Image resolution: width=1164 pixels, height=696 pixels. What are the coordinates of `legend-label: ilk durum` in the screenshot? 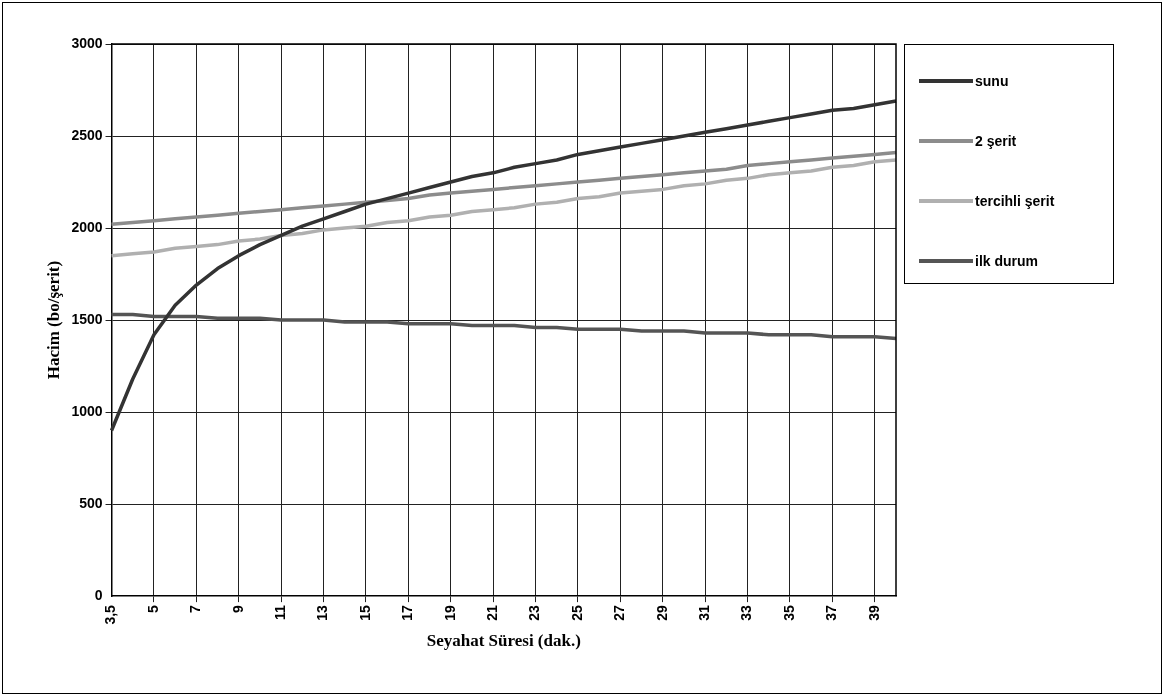 It's located at (1007, 261).